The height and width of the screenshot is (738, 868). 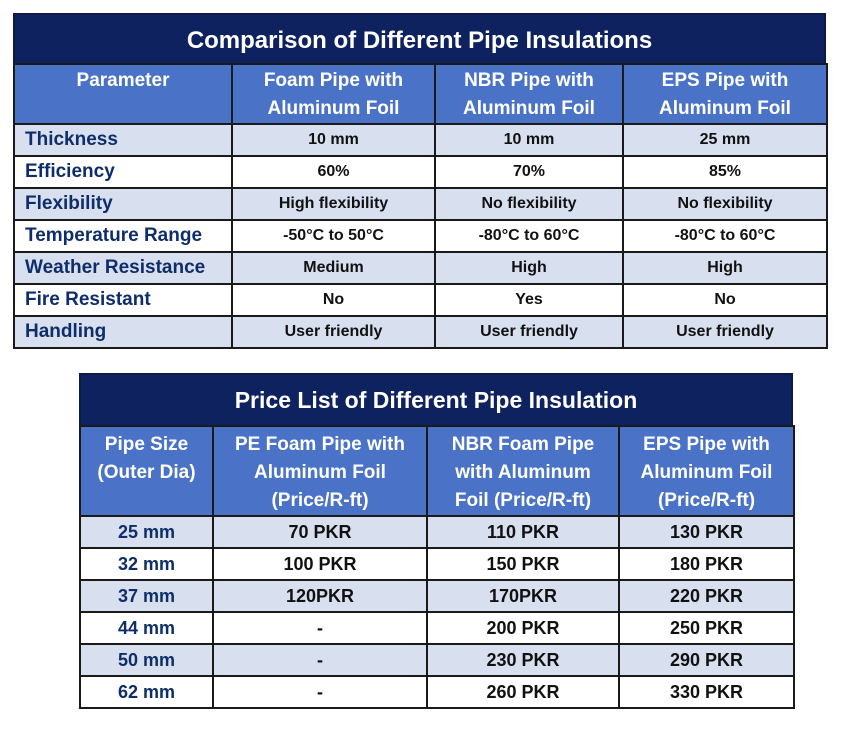 I want to click on price-row-value-cell: 110 PKR, so click(x=523, y=532).